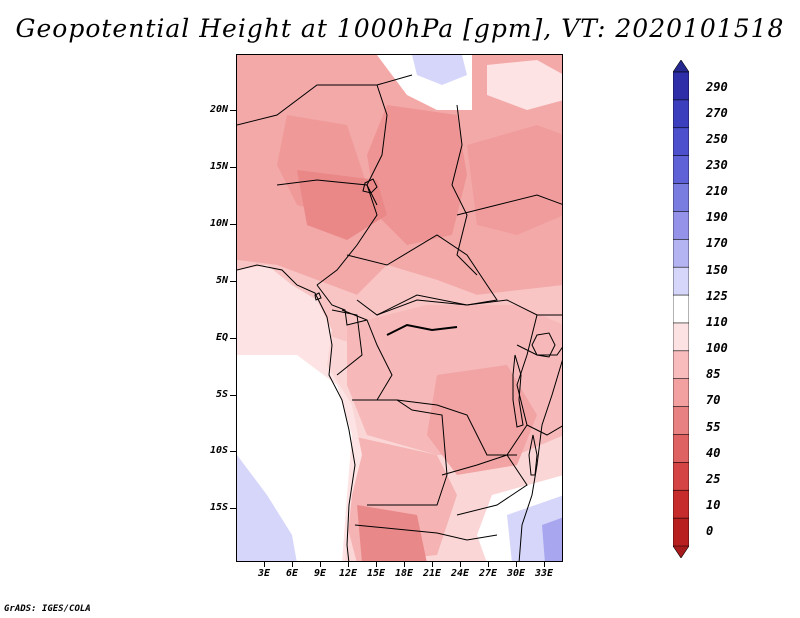 The height and width of the screenshot is (618, 800). What do you see at coordinates (713, 453) in the screenshot?
I see `colorbar-label-40: 40` at bounding box center [713, 453].